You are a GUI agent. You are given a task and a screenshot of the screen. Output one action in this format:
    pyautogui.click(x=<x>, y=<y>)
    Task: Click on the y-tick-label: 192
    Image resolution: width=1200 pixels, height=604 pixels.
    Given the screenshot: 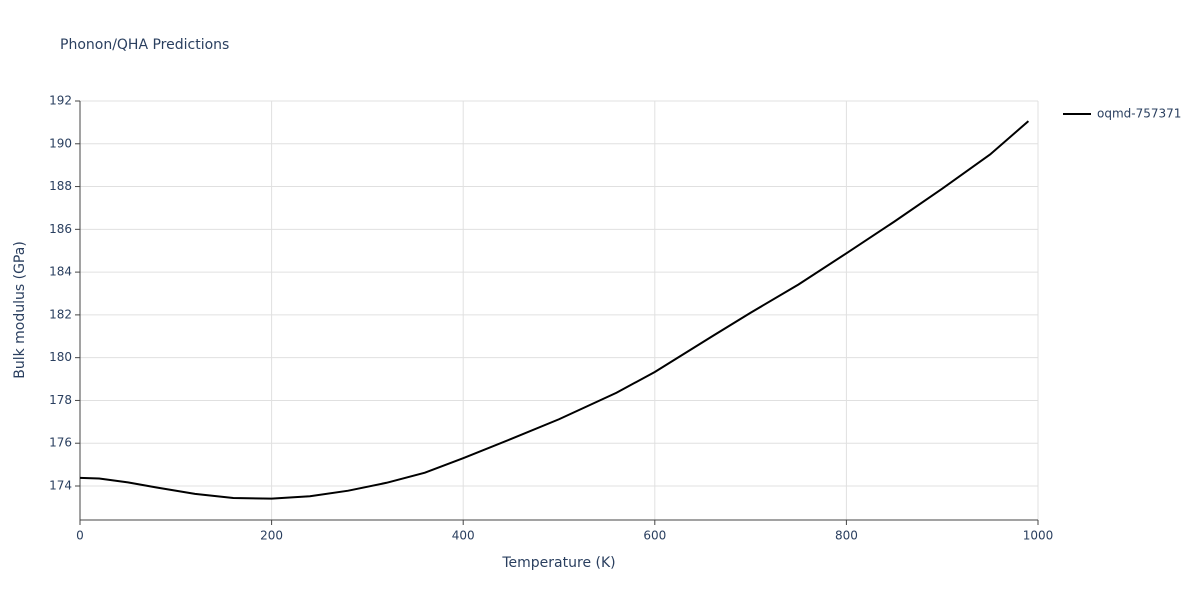 What is the action you would take?
    pyautogui.click(x=60, y=101)
    